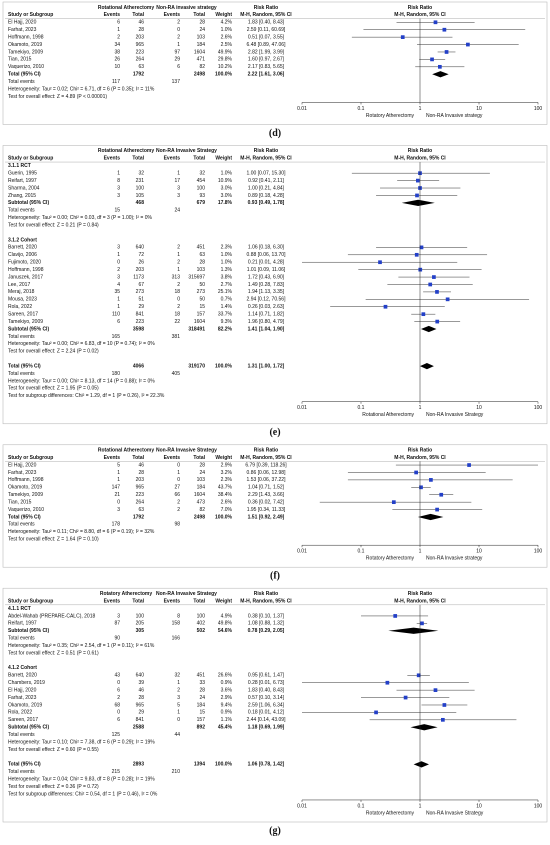  I want to click on ci-text: 1.31 [1.00, 1.72], so click(266, 366).